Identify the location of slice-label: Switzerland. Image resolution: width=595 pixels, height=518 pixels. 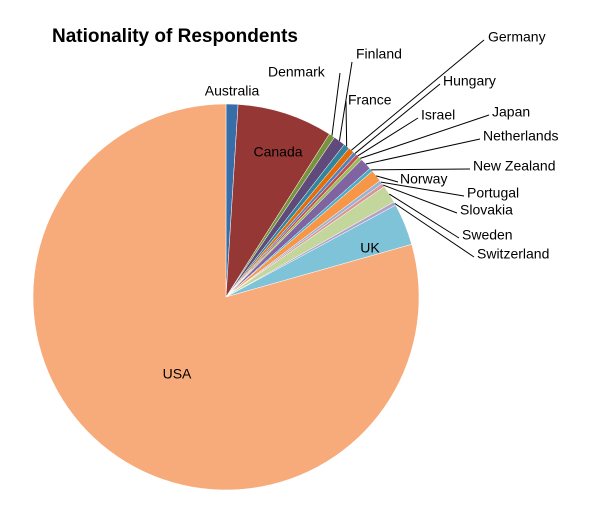
(513, 254).